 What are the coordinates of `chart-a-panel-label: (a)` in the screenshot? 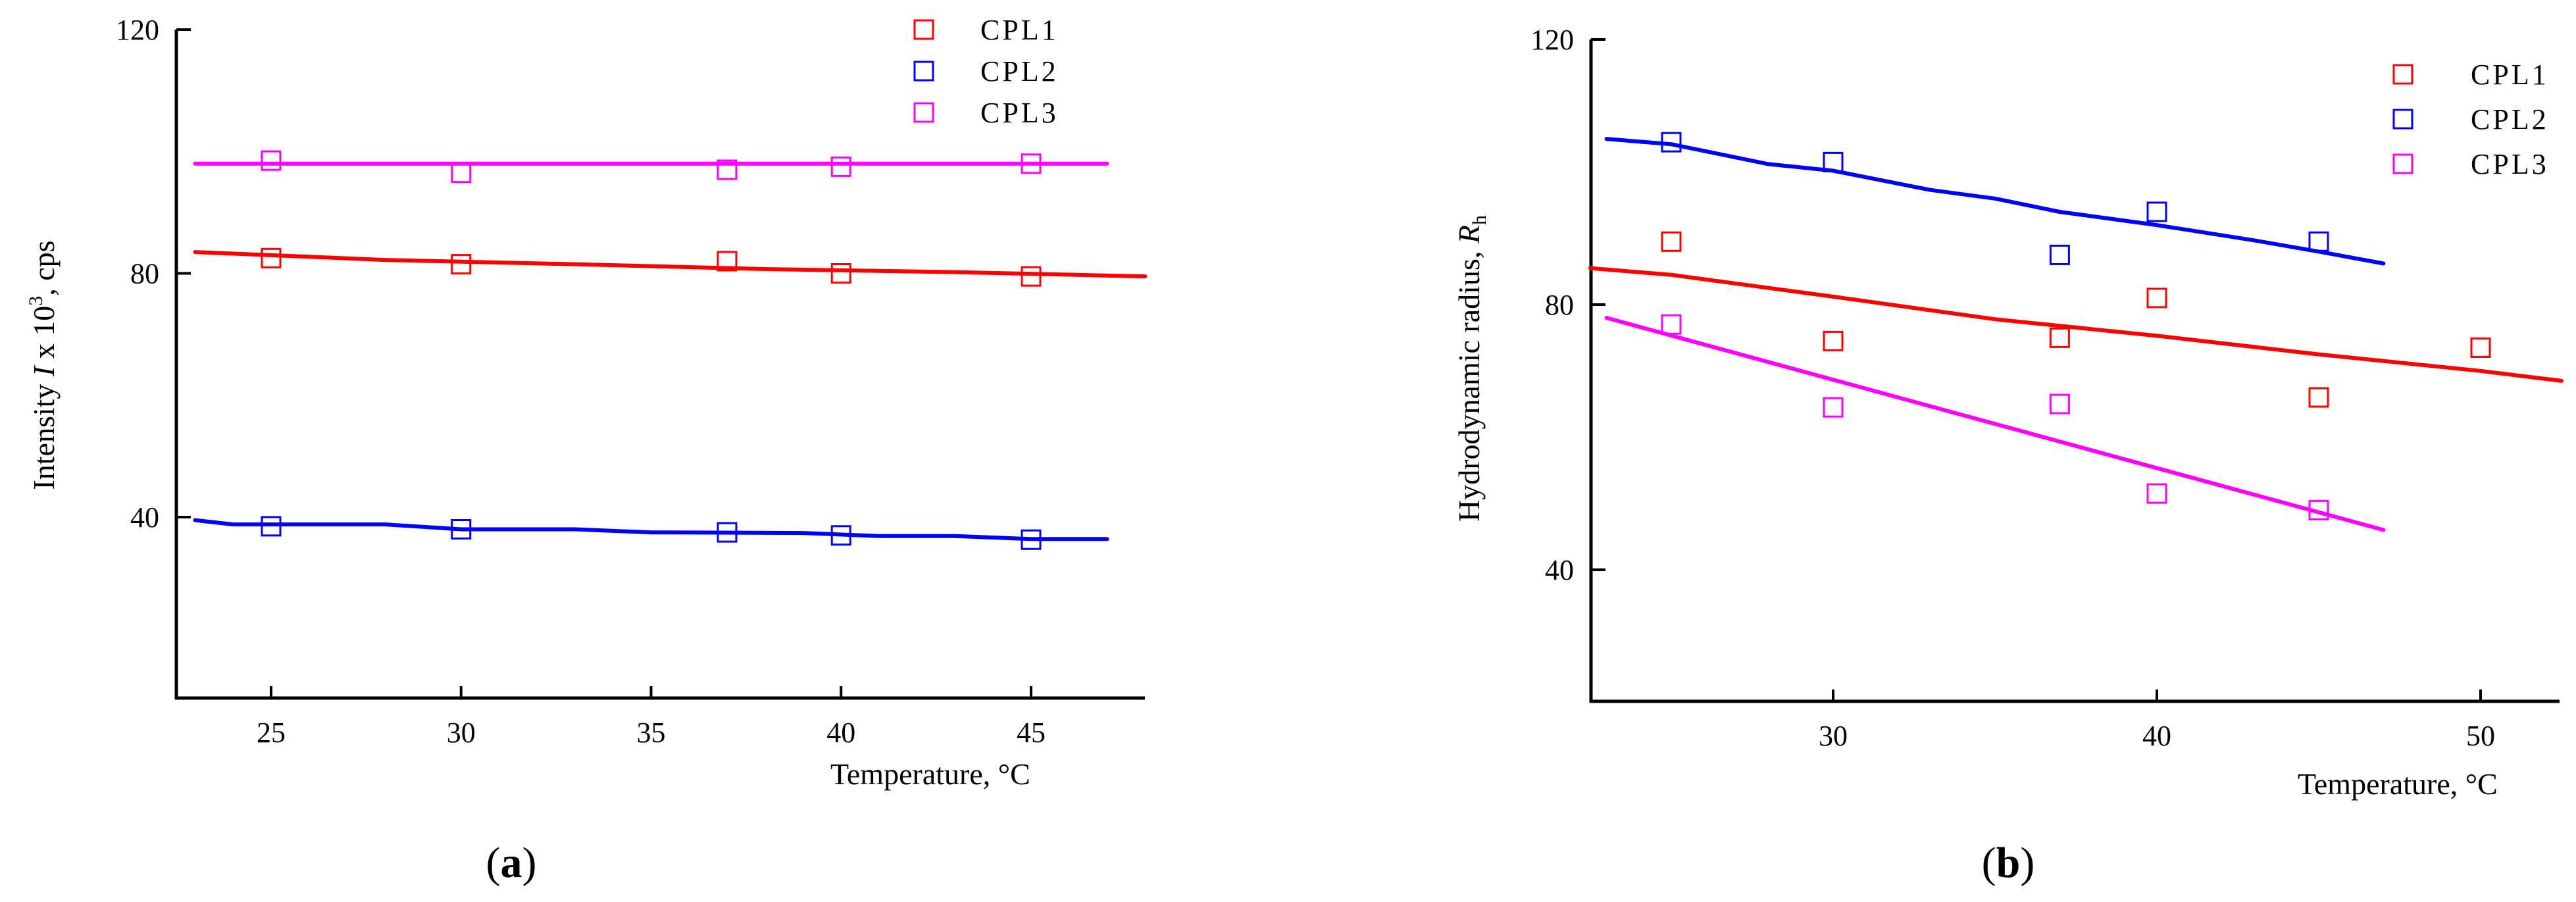 It's located at (511, 863).